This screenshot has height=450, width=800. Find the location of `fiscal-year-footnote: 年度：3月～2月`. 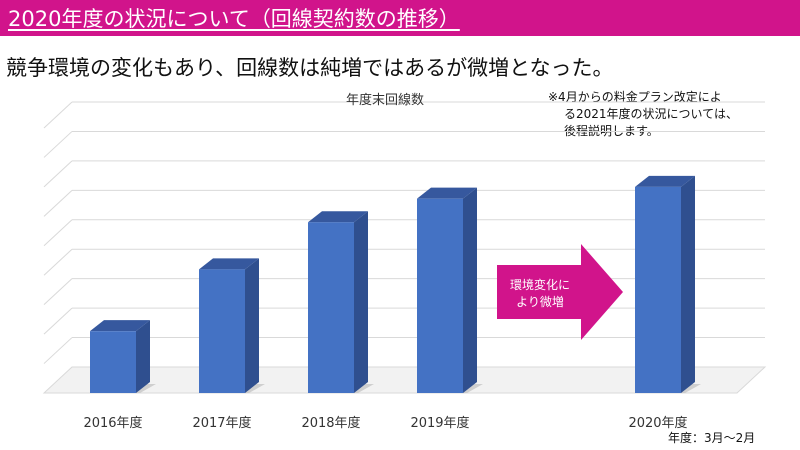

fiscal-year-footnote: 年度：3月～2月 is located at coordinates (712, 438).